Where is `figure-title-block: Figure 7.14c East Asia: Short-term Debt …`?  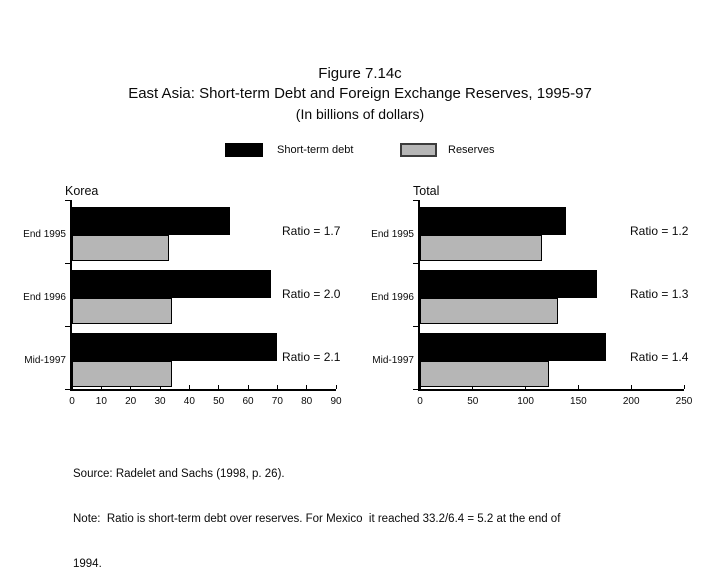 figure-title-block: Figure 7.14c East Asia: Short-term Debt … is located at coordinates (360, 94).